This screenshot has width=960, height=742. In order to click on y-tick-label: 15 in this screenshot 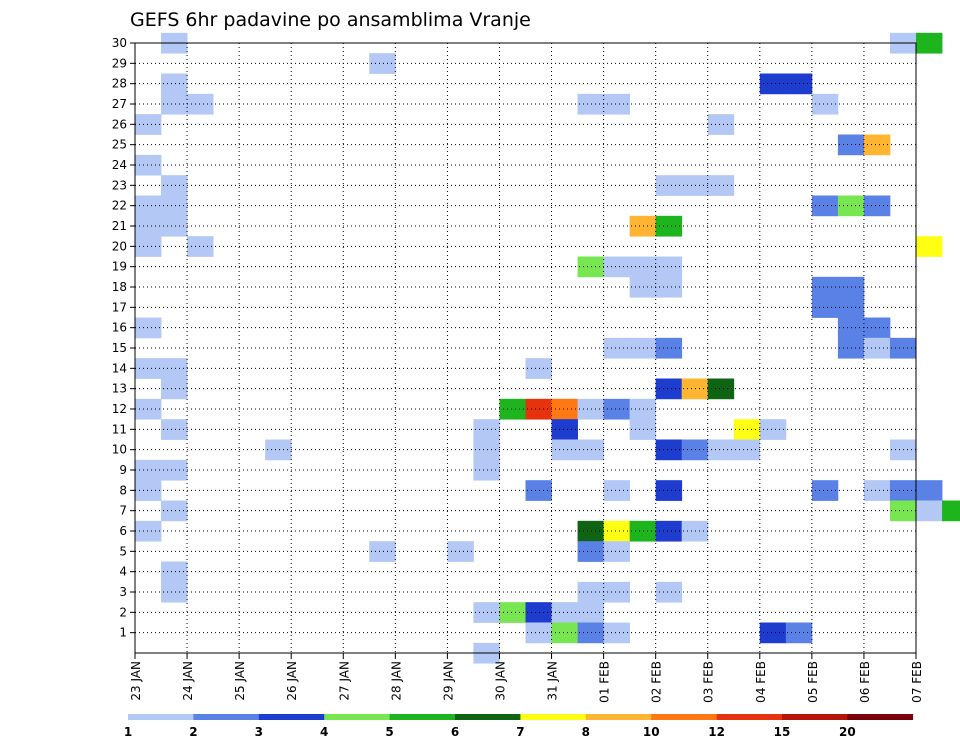, I will do `click(119, 348)`.